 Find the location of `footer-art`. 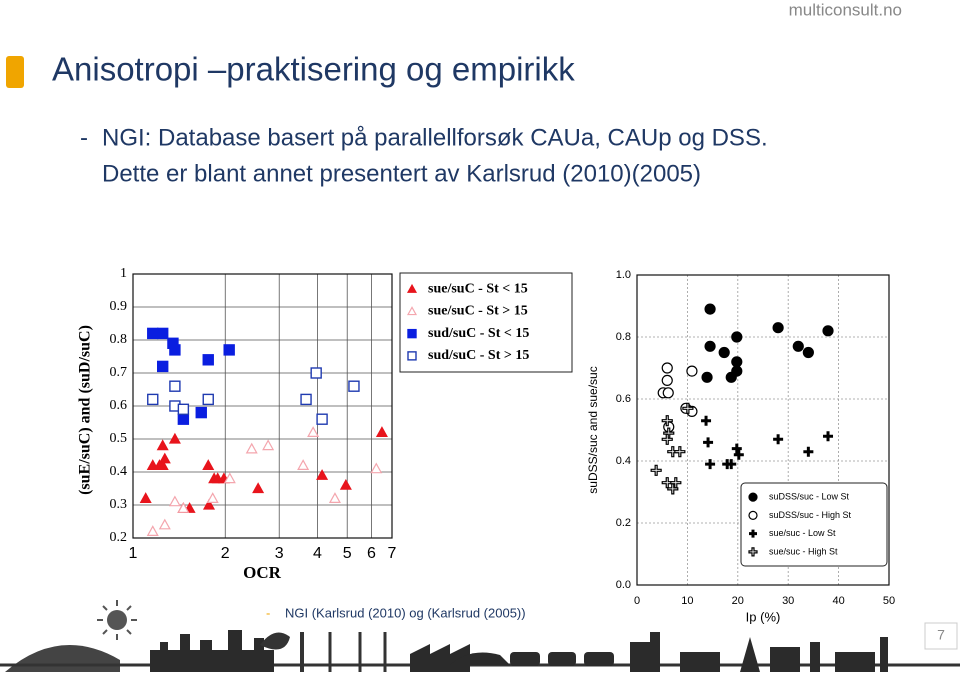

footer-art is located at coordinates (480, 636).